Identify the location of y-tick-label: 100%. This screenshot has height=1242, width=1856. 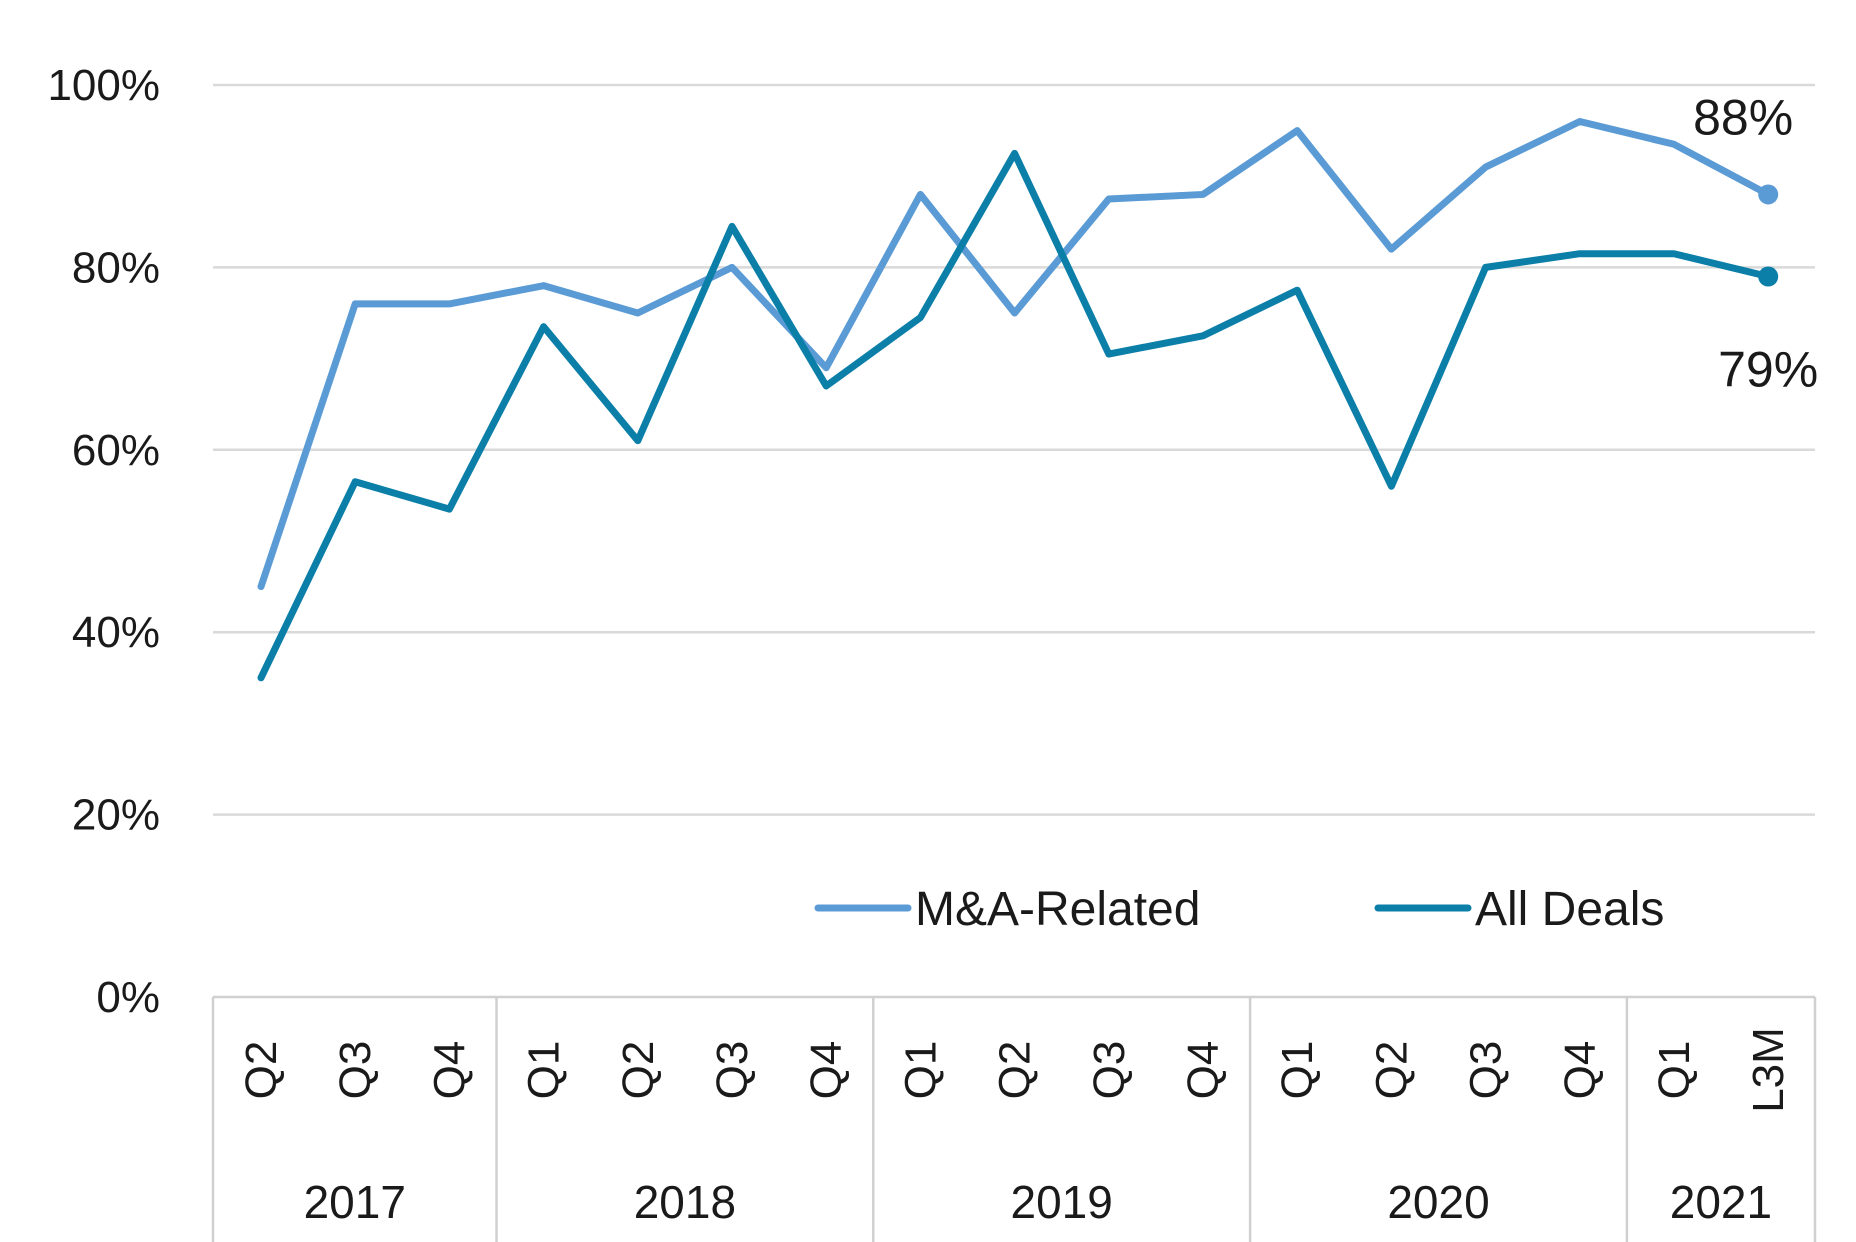
(103, 85).